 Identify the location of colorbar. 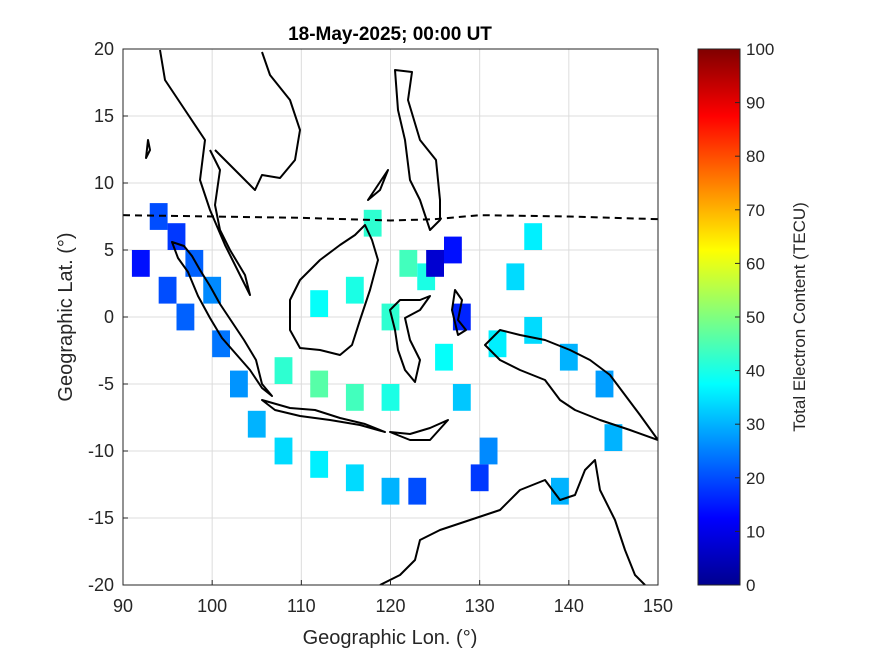
(719, 317).